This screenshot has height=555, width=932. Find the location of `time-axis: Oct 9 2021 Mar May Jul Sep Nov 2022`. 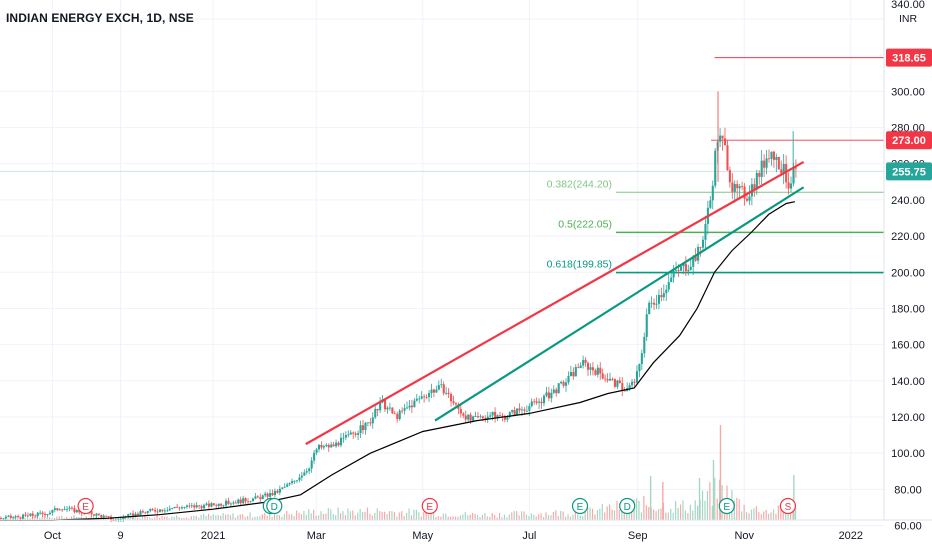

time-axis: Oct 9 2021 Mar May Jul Sep Nov 2022 is located at coordinates (453, 536).